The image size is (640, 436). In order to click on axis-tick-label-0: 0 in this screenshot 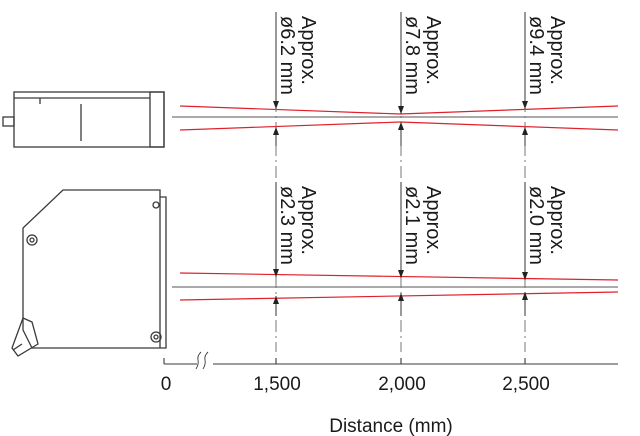, I will do `click(166, 384)`.